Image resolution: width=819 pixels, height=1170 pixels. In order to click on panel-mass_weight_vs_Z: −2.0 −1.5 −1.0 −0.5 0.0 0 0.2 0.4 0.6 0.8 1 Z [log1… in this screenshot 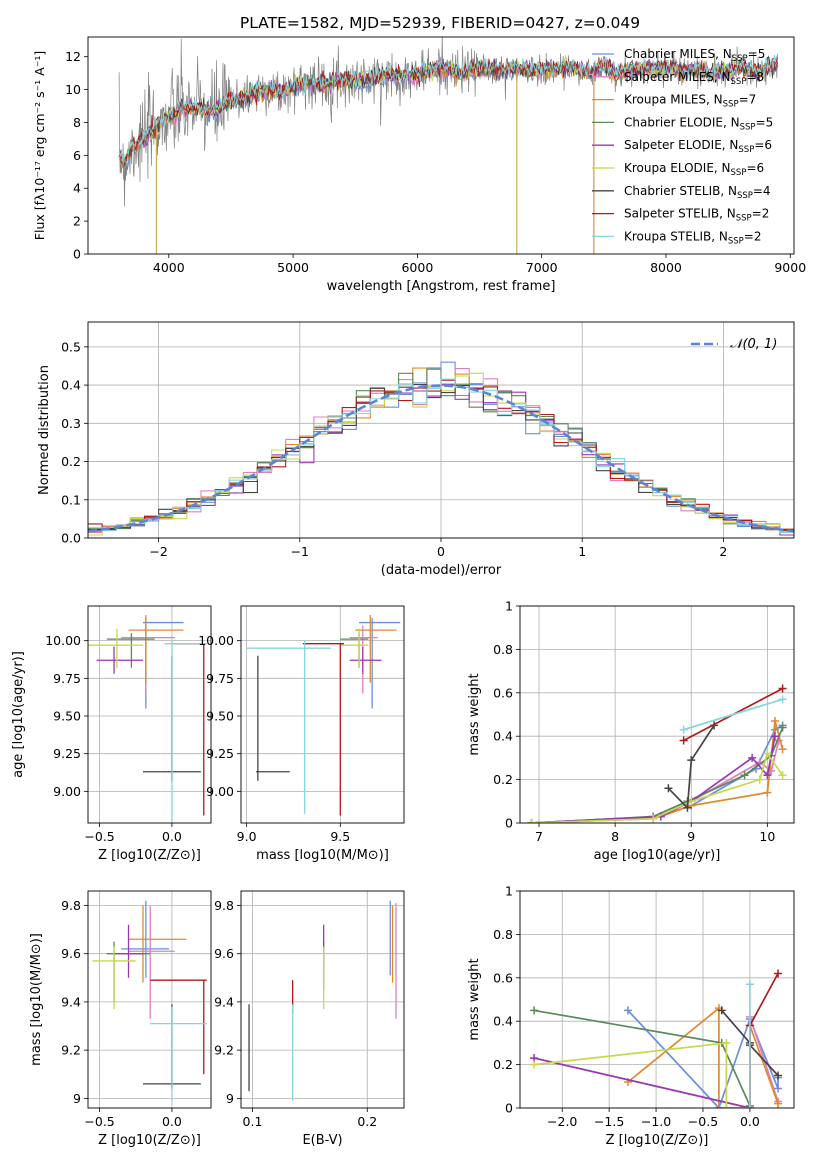, I will do `click(631, 1016)`.